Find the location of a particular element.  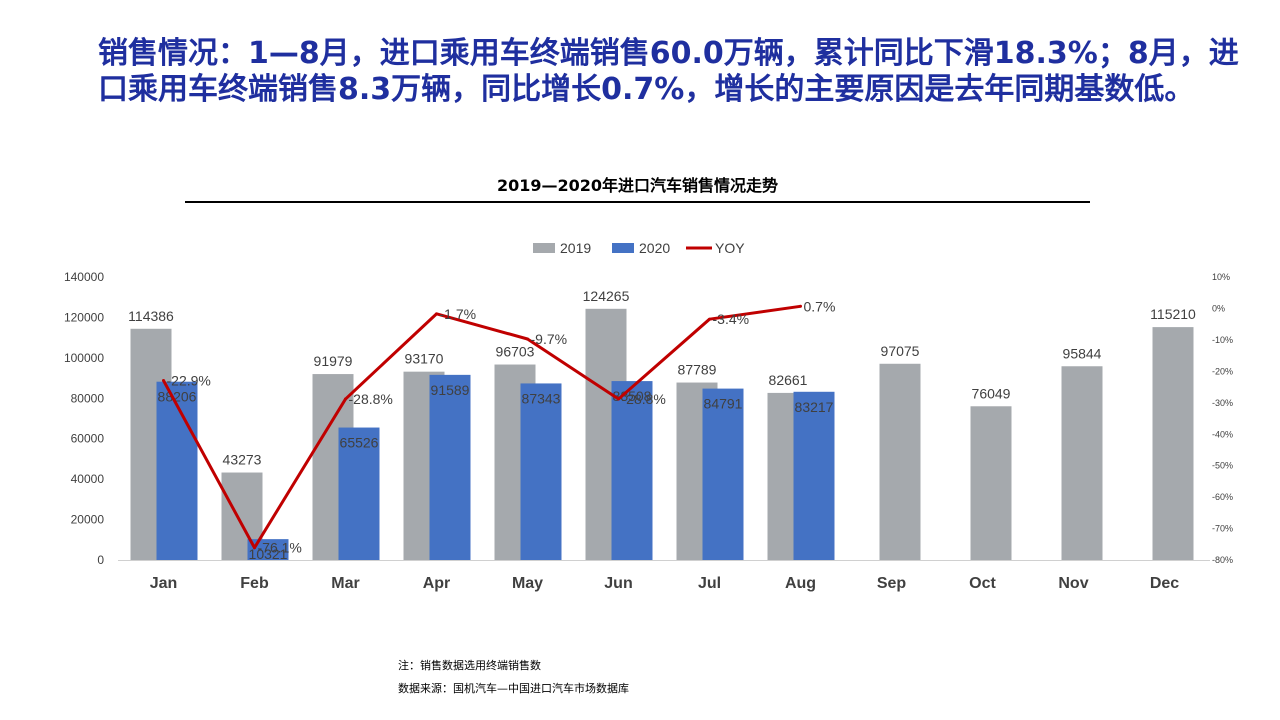

data-label-2020: 83217 is located at coordinates (814, 407).